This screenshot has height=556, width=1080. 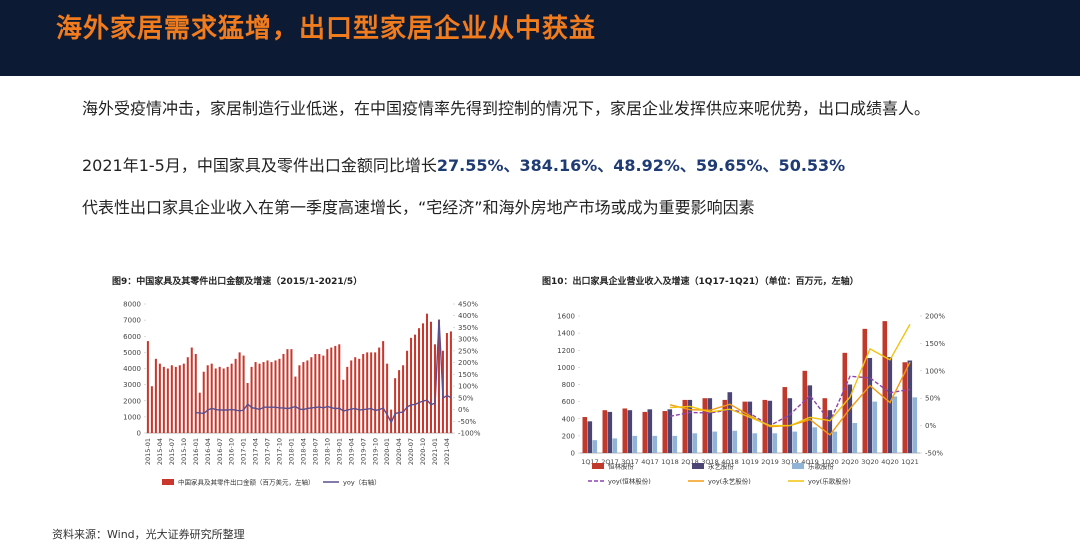 What do you see at coordinates (469, 434) in the screenshot?
I see `y2-tick-label: -100%` at bounding box center [469, 434].